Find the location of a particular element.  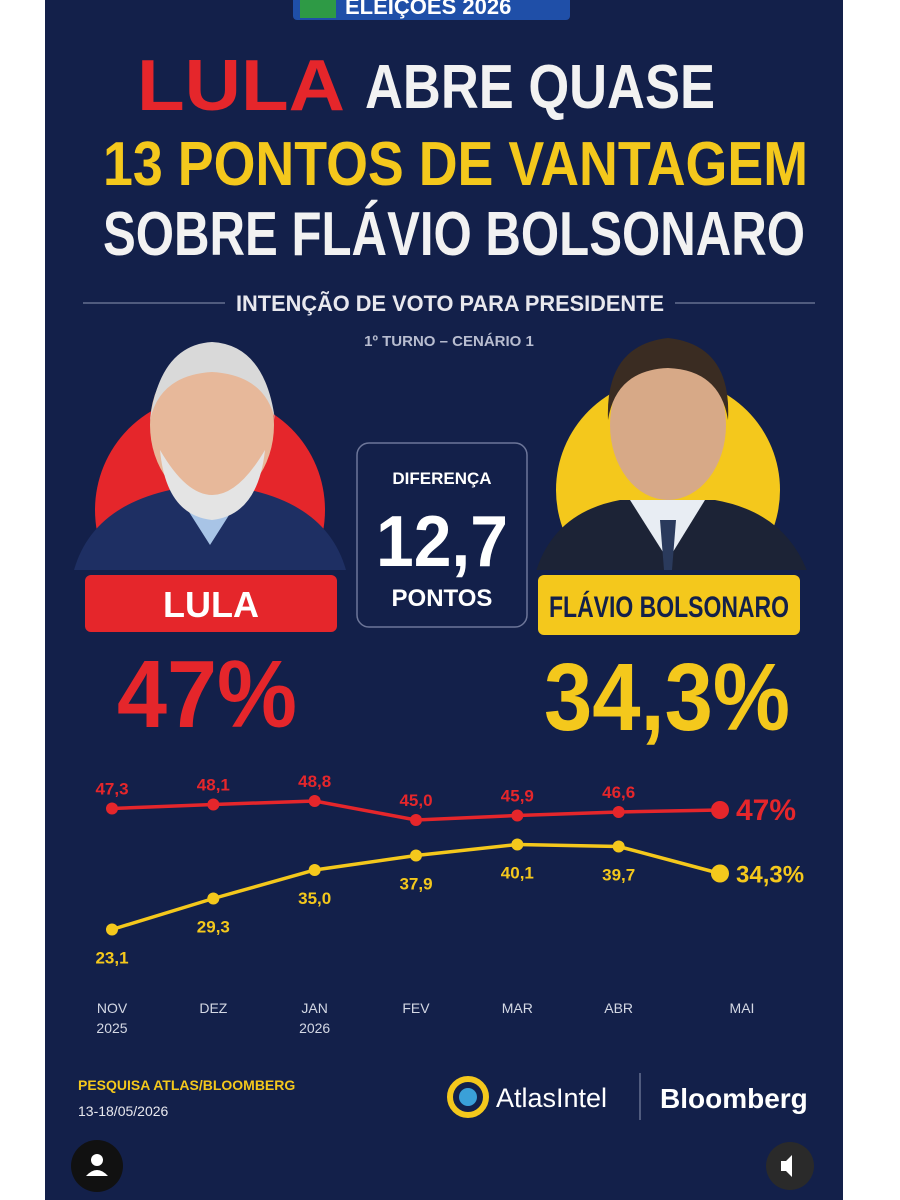

value-label: 29,3 is located at coordinates (213, 927).